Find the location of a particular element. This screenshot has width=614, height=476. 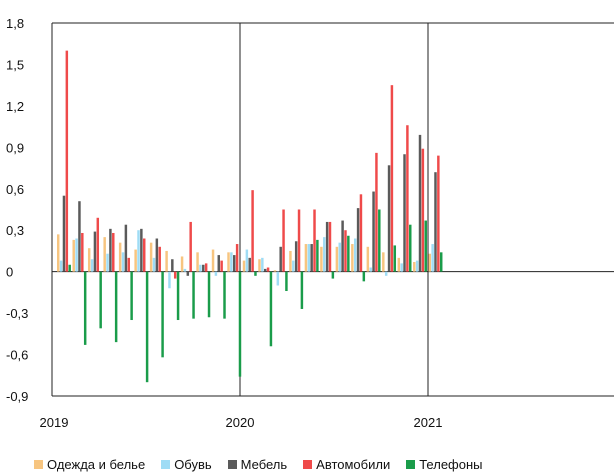

legend-swatch is located at coordinates (308, 464).